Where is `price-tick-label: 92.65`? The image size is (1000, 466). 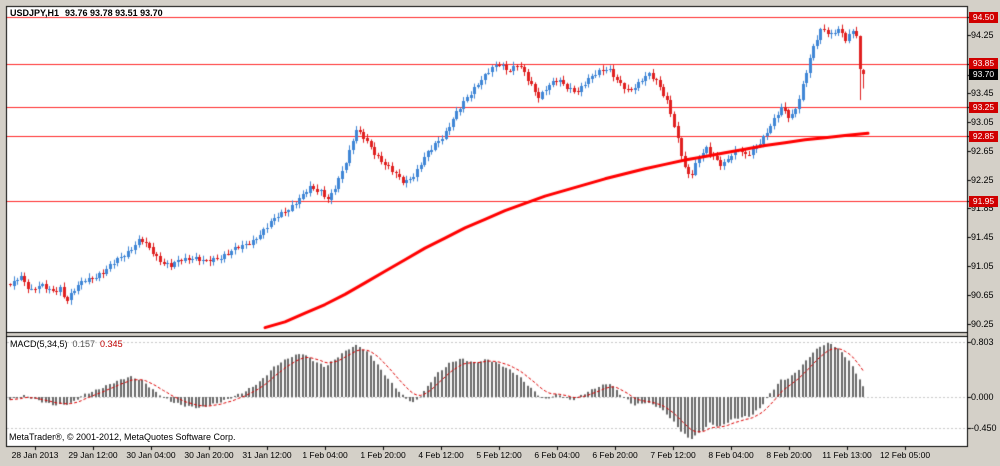 price-tick-label: 92.65 is located at coordinates (982, 150).